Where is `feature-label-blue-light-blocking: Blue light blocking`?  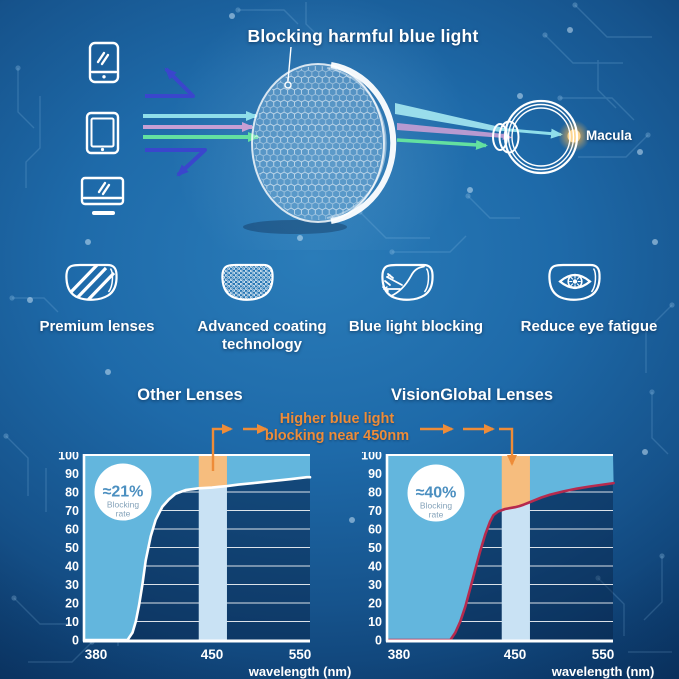
feature-label-blue-light-blocking: Blue light blocking is located at coordinates (416, 326).